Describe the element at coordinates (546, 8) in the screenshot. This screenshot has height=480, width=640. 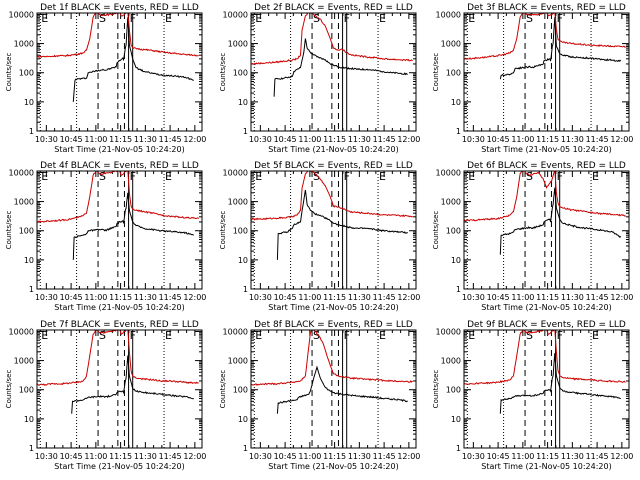
I see `panel-title: Det 3f BLACK = Events, RED = LLD` at that location.